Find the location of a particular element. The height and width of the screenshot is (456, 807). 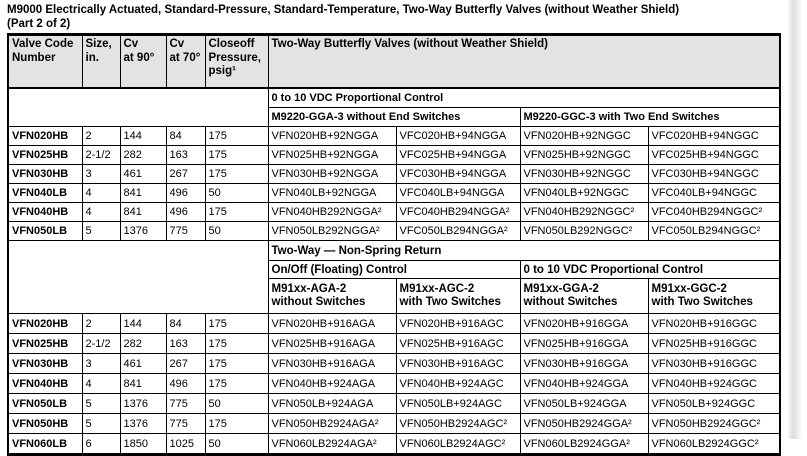

table-cell: VFC025HB+94NGGC is located at coordinates (714, 155).